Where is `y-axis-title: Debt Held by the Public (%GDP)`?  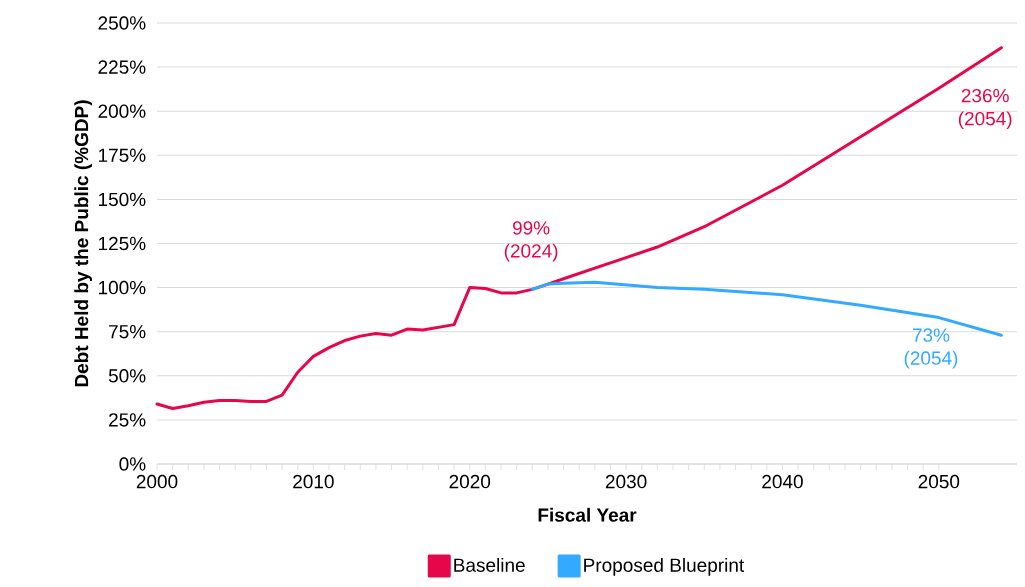
y-axis-title: Debt Held by the Public (%GDP) is located at coordinates (83, 243).